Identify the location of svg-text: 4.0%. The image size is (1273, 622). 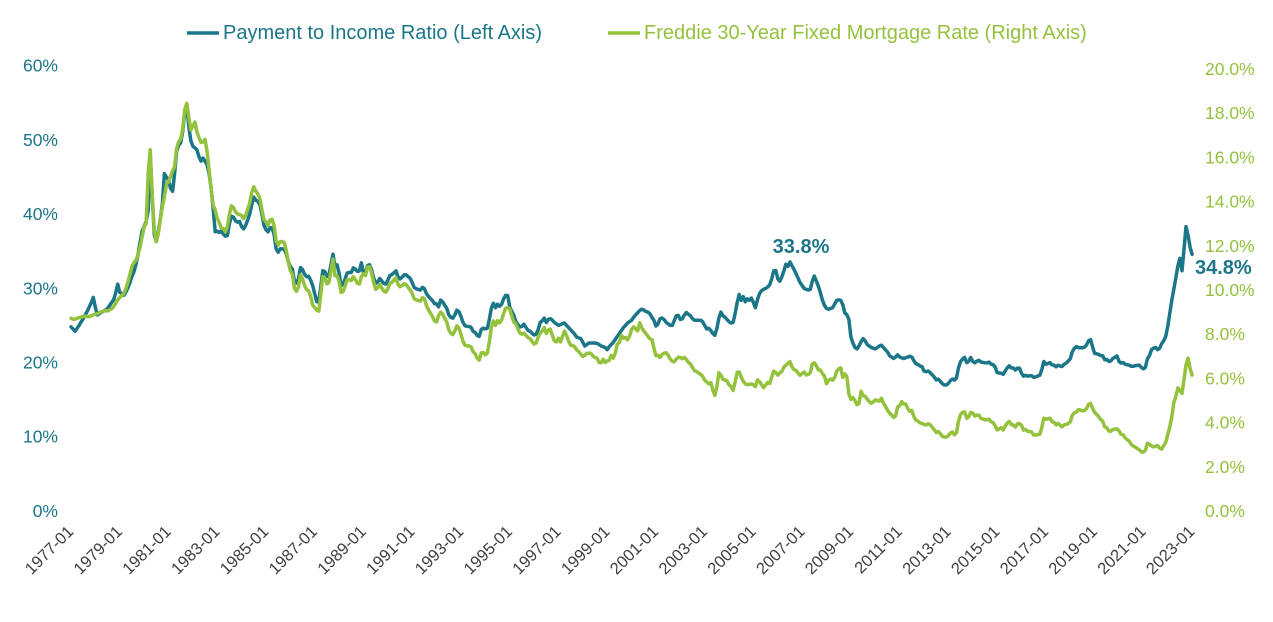
(1225, 423).